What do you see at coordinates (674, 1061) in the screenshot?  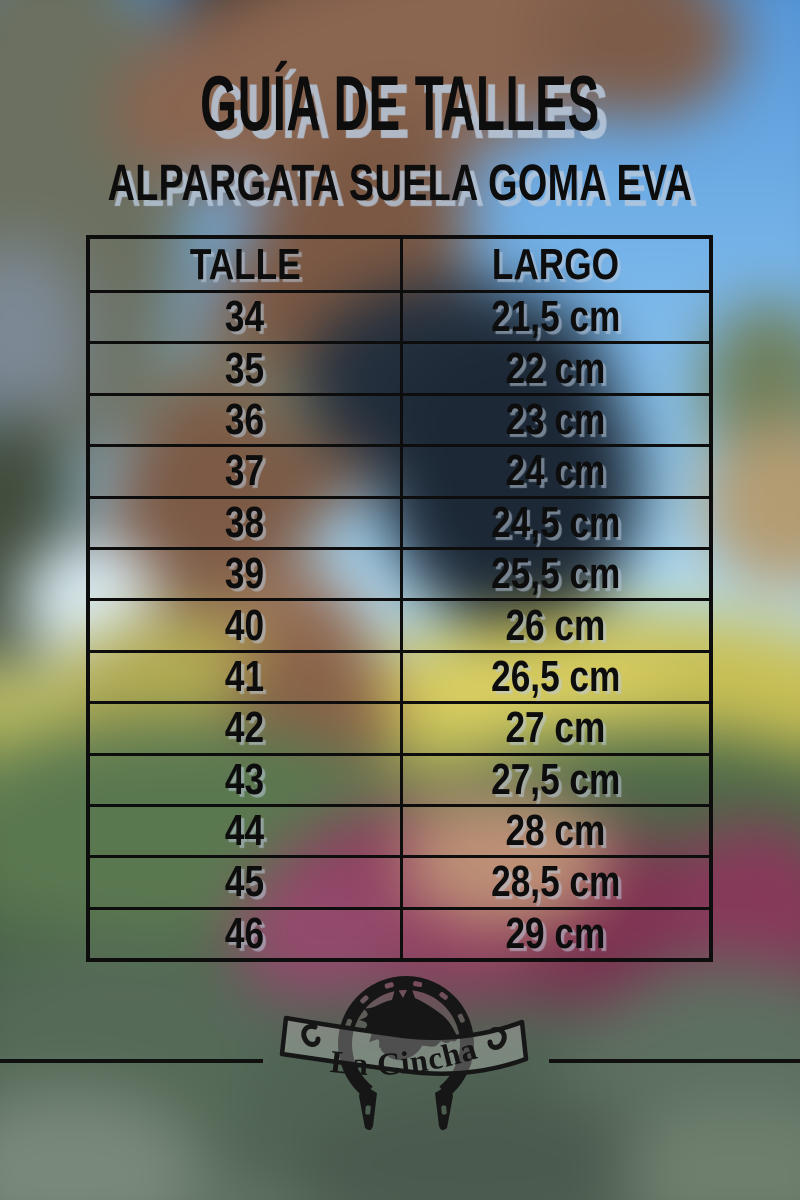 I see `divider-line-right` at bounding box center [674, 1061].